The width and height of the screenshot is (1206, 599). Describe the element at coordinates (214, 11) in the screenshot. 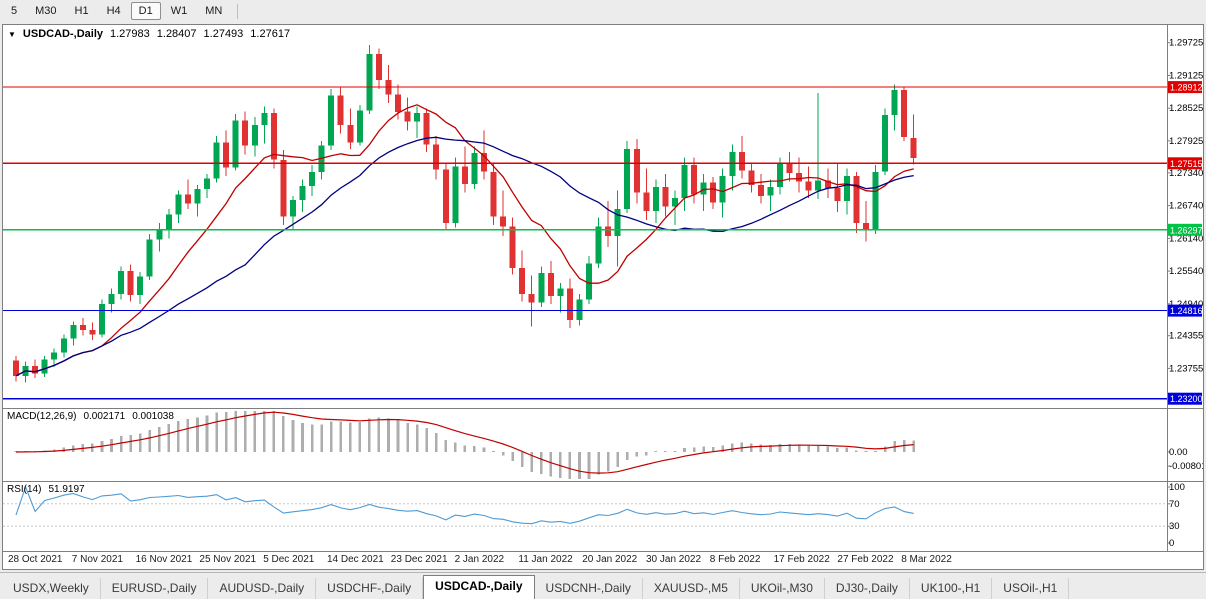

I see `timeframe-button-mn: MN` at that location.